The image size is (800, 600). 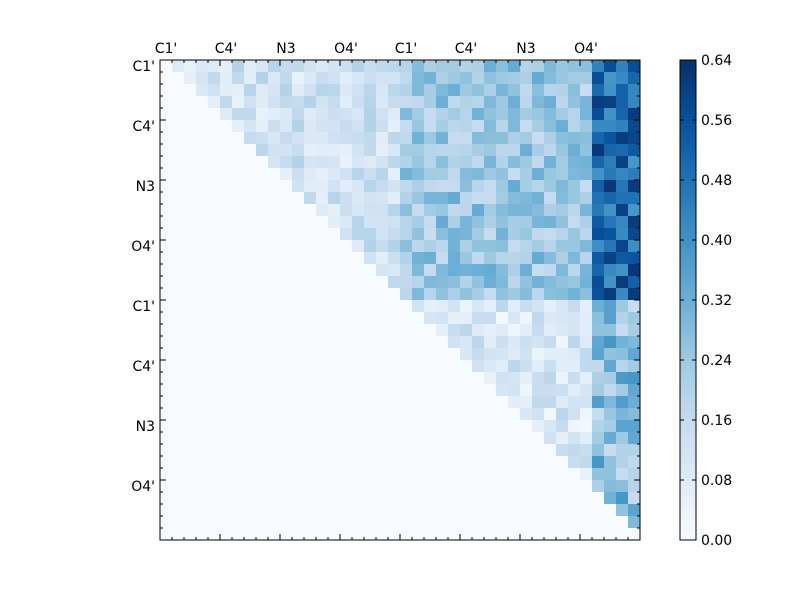 I want to click on colorbar-tick-label: 0.40, so click(x=716, y=241).